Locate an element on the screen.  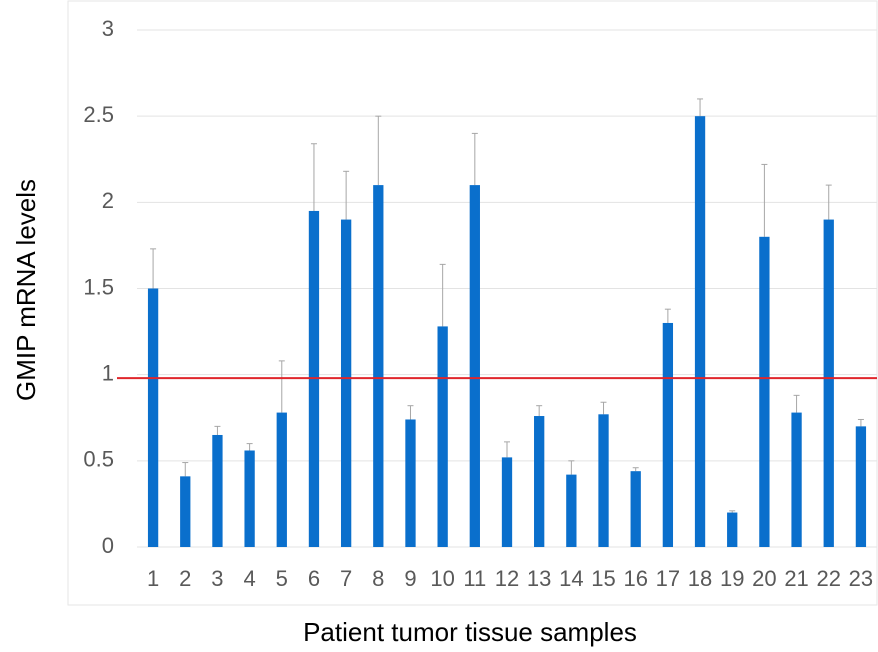
x-tick-label: 17 is located at coordinates (668, 578).